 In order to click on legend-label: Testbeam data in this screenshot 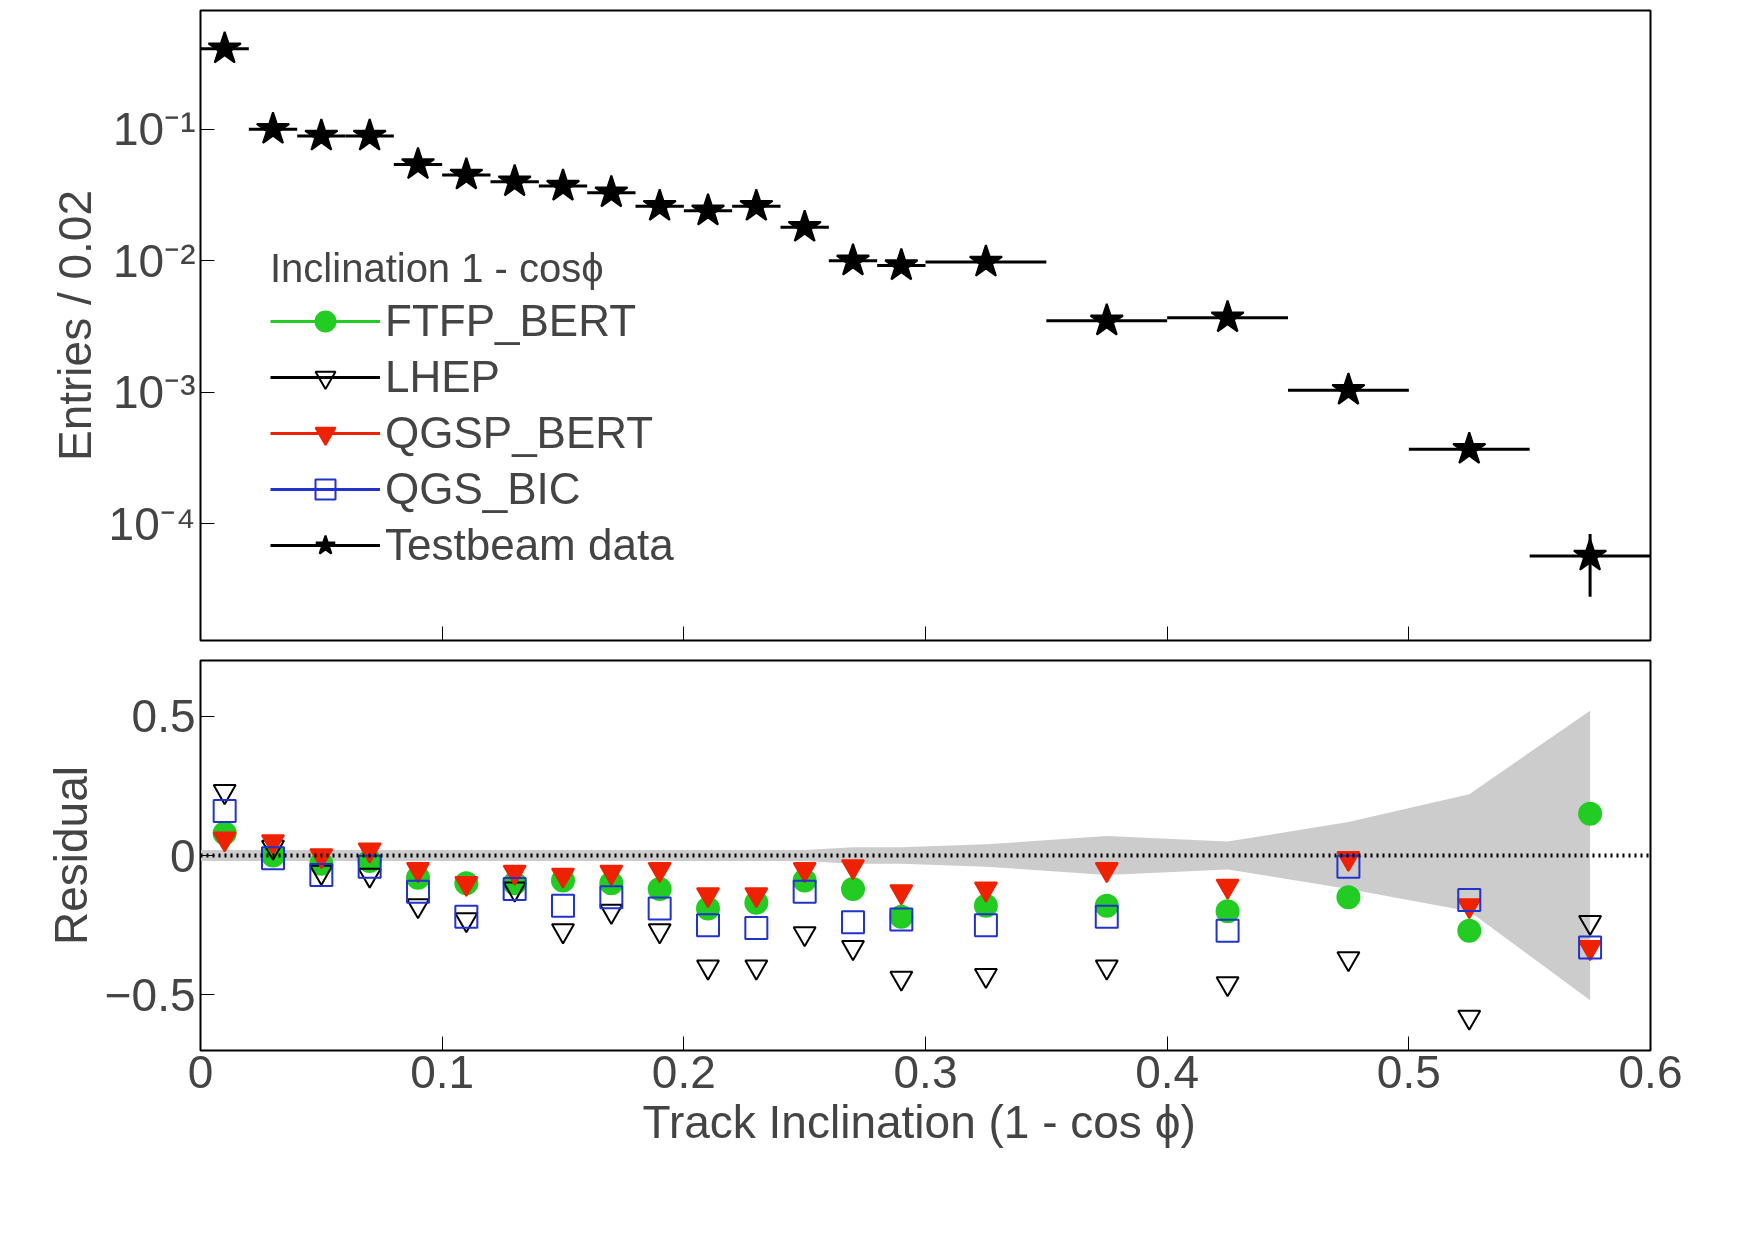, I will do `click(529, 545)`.